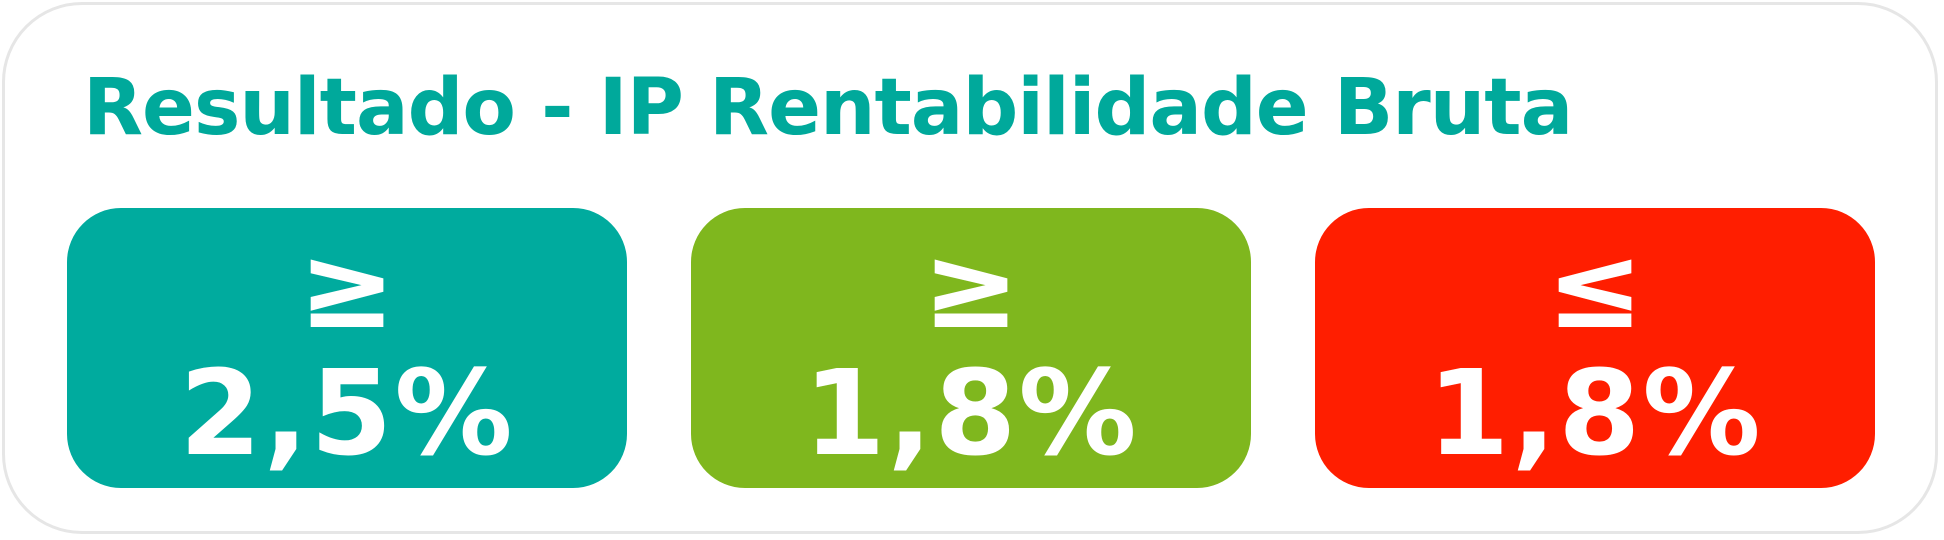 This screenshot has width=1944, height=540. I want to click on result-card-medium: ≥ 1,8%, so click(971, 348).